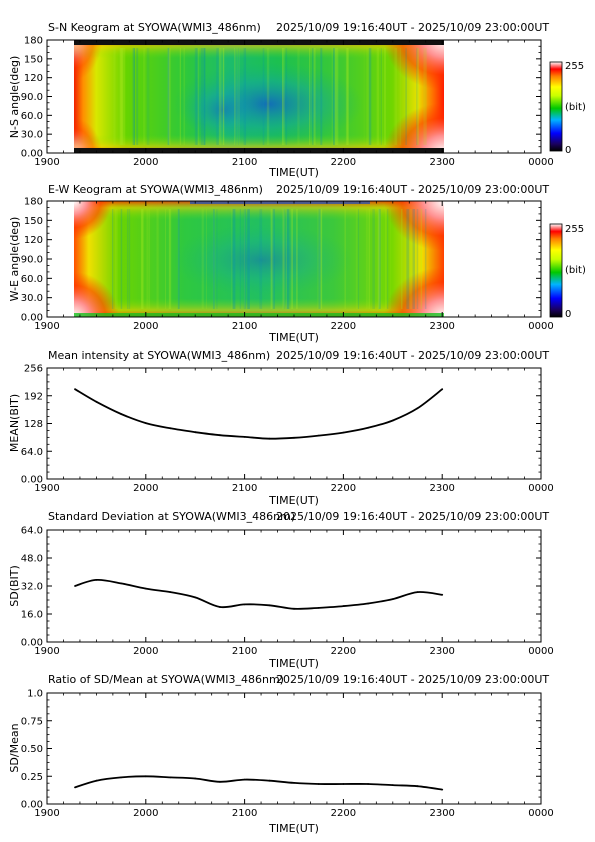 The height and width of the screenshot is (842, 595). I want to click on y-tick-label: 0.50, so click(32, 749).